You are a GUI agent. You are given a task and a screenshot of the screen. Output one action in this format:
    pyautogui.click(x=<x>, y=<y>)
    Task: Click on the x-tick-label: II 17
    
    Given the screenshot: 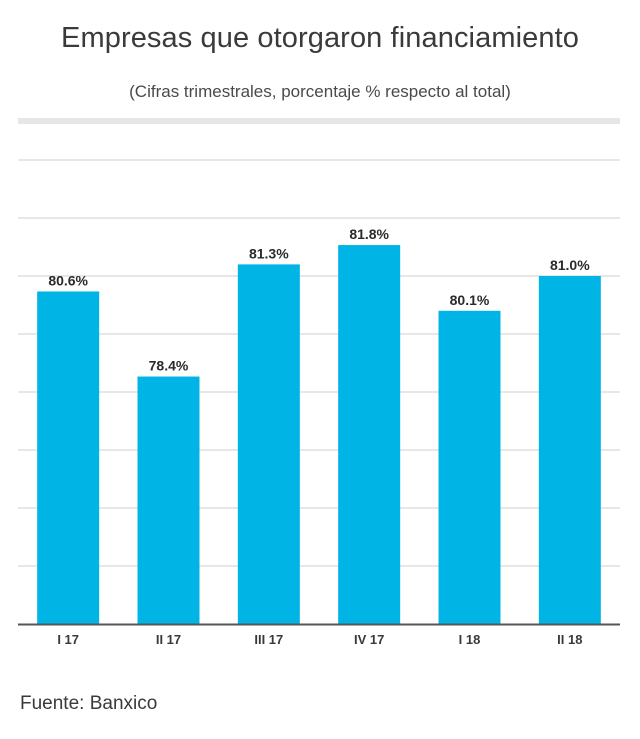 What is the action you would take?
    pyautogui.click(x=168, y=639)
    